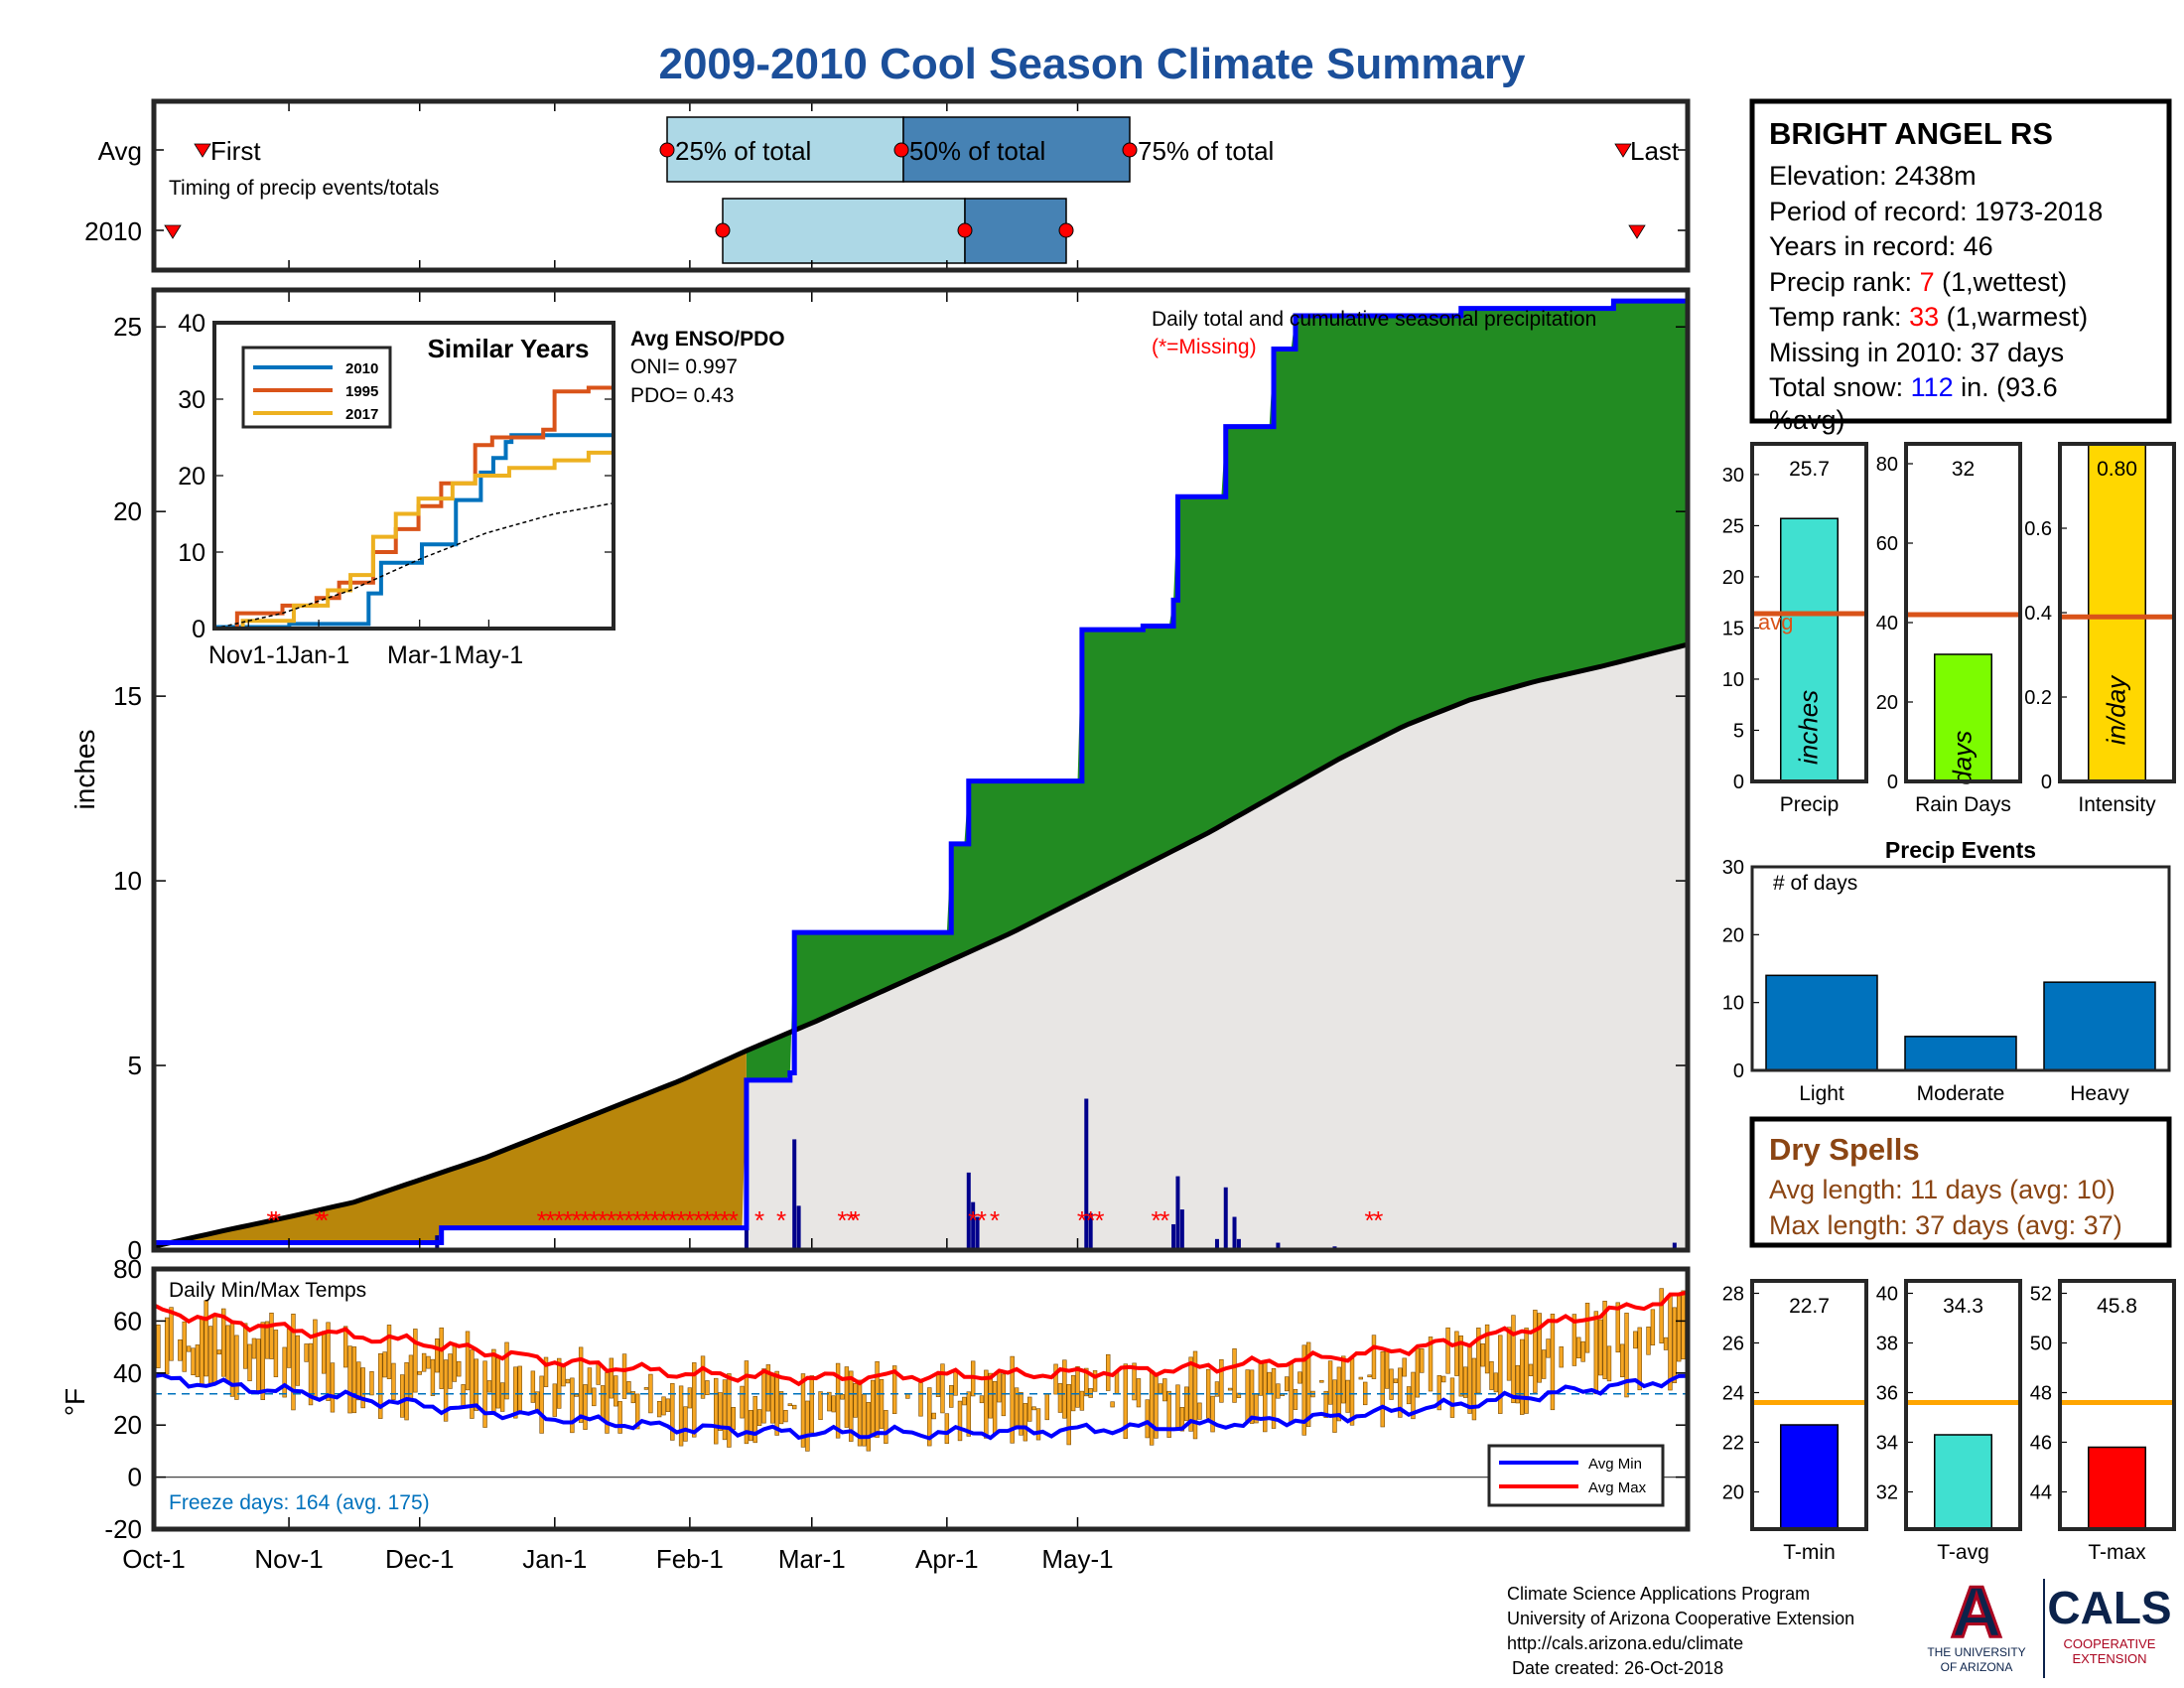 This screenshot has width=2184, height=1688. Describe the element at coordinates (1617, 1487) in the screenshot. I see `legend-label-avg-max: Avg Max` at that location.